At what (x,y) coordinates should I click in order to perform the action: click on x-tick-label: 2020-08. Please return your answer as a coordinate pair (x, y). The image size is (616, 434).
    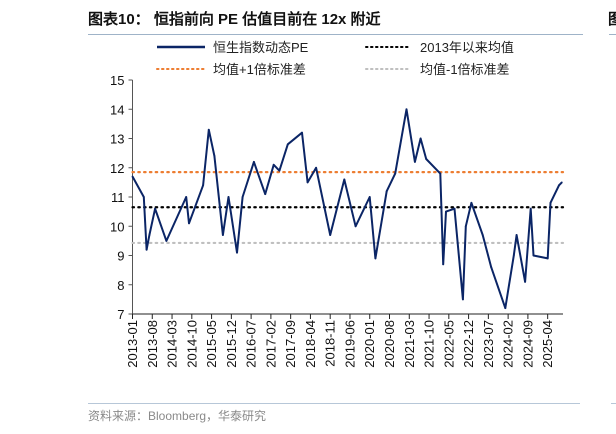
    Looking at the image, I should click on (389, 344).